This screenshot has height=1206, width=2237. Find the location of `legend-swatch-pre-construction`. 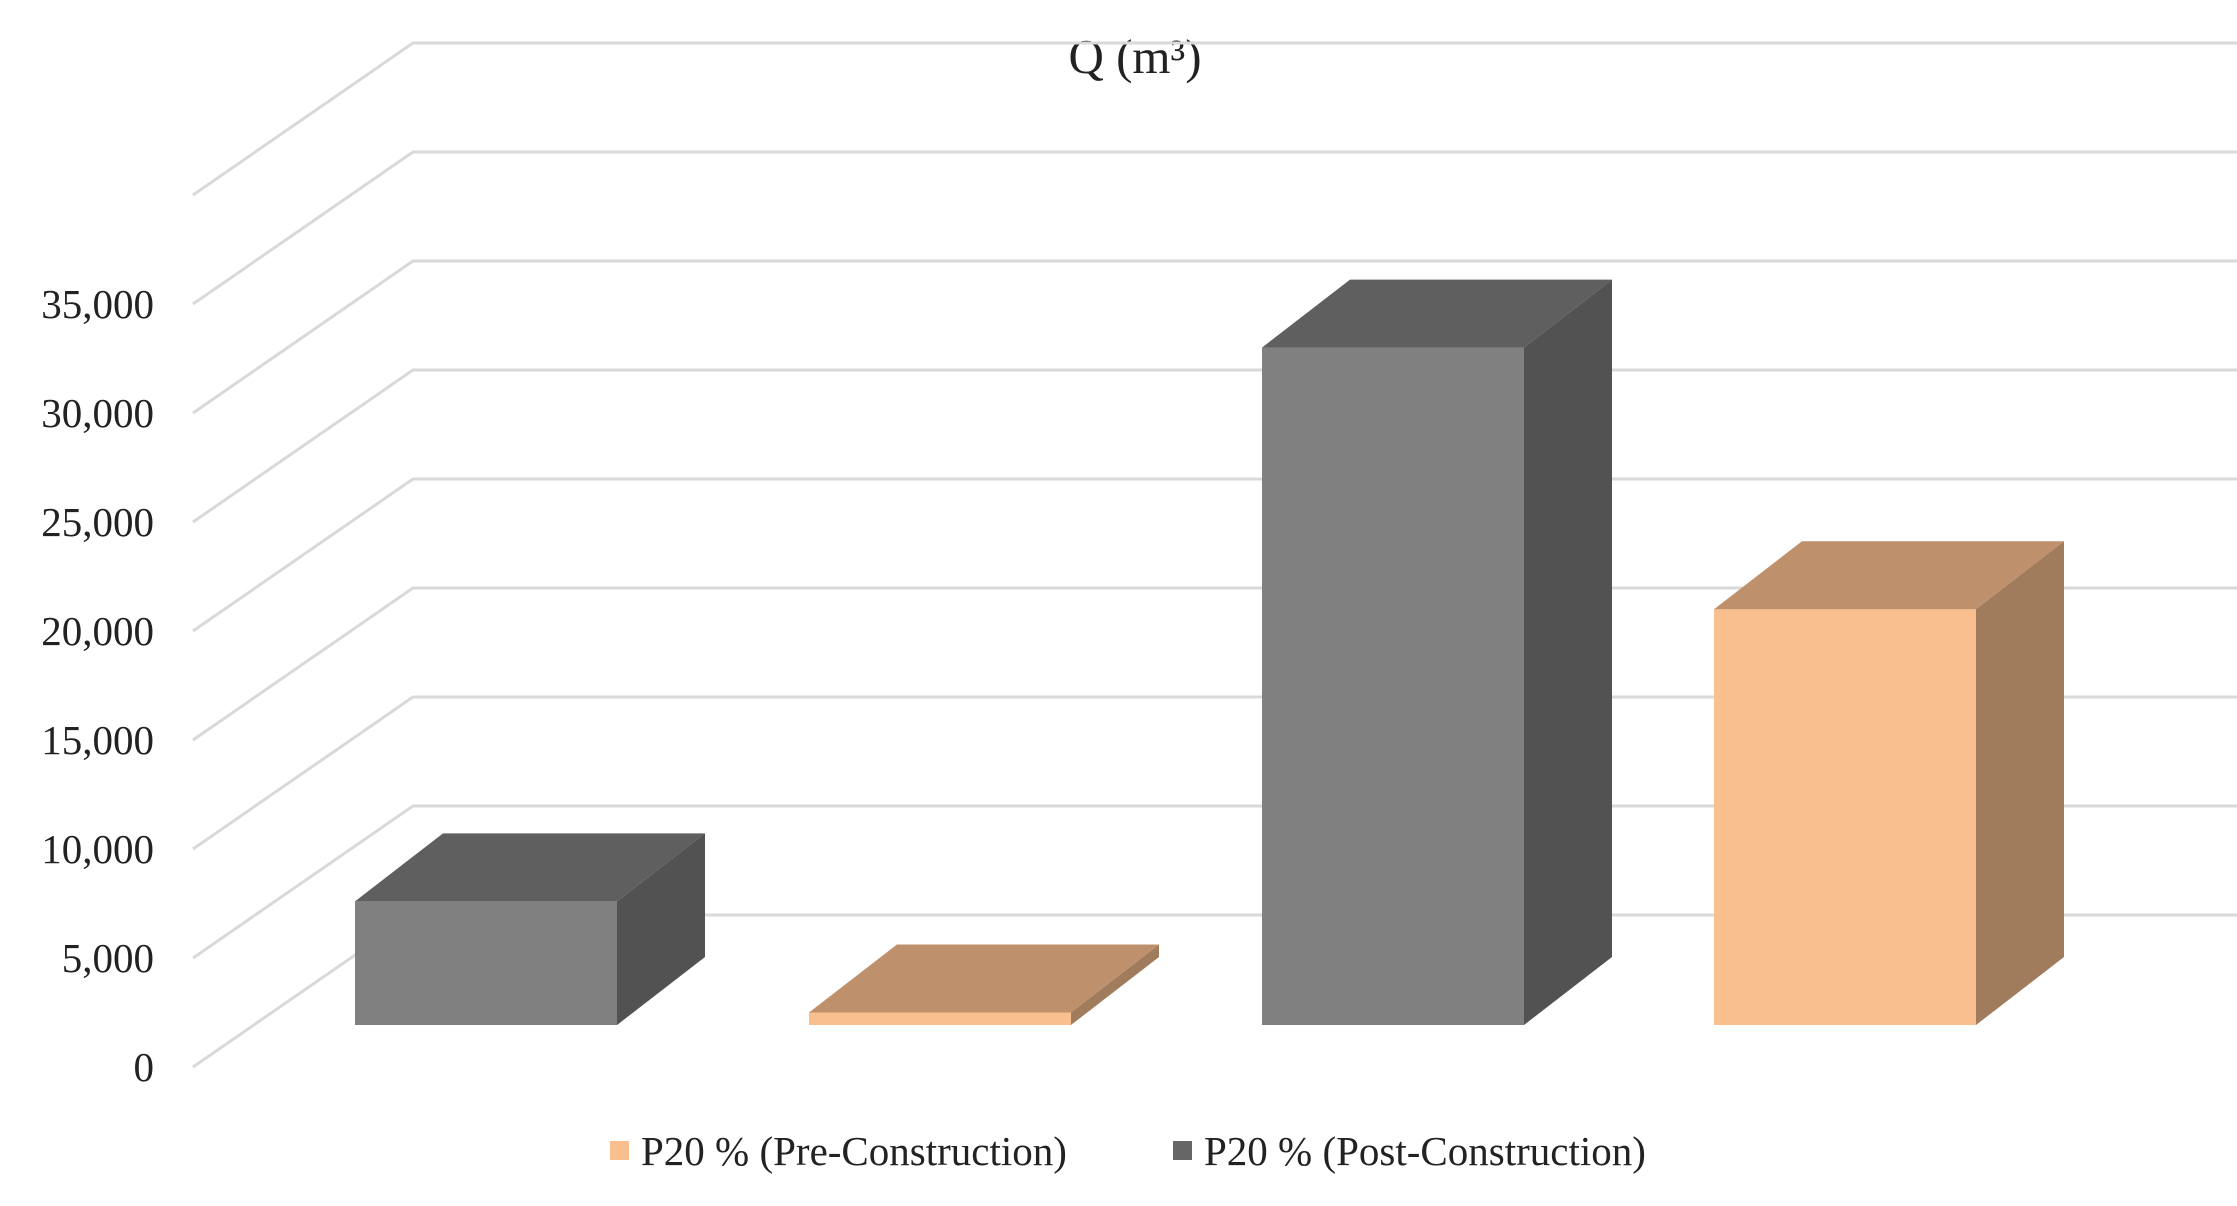

legend-swatch-pre-construction is located at coordinates (619, 1150).